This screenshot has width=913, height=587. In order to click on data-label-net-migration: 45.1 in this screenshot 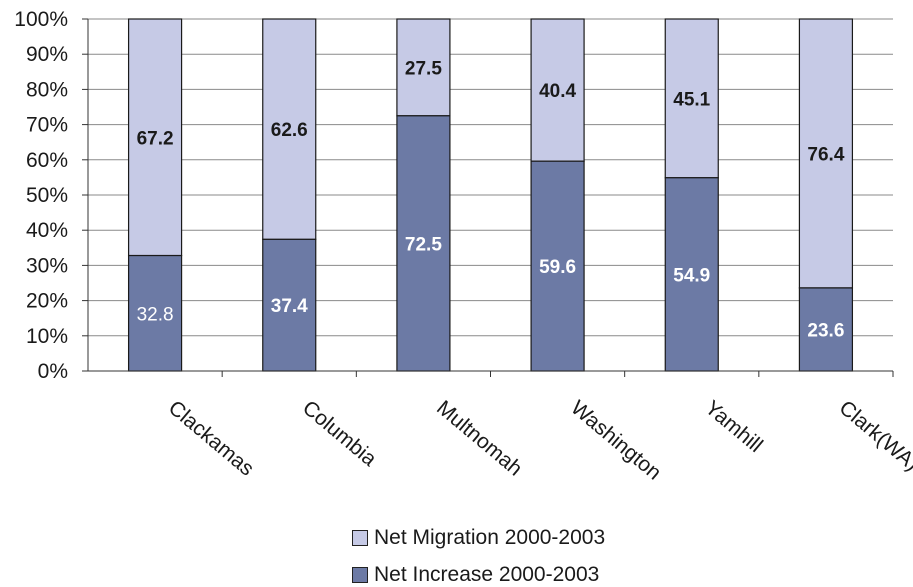, I will do `click(691, 99)`.